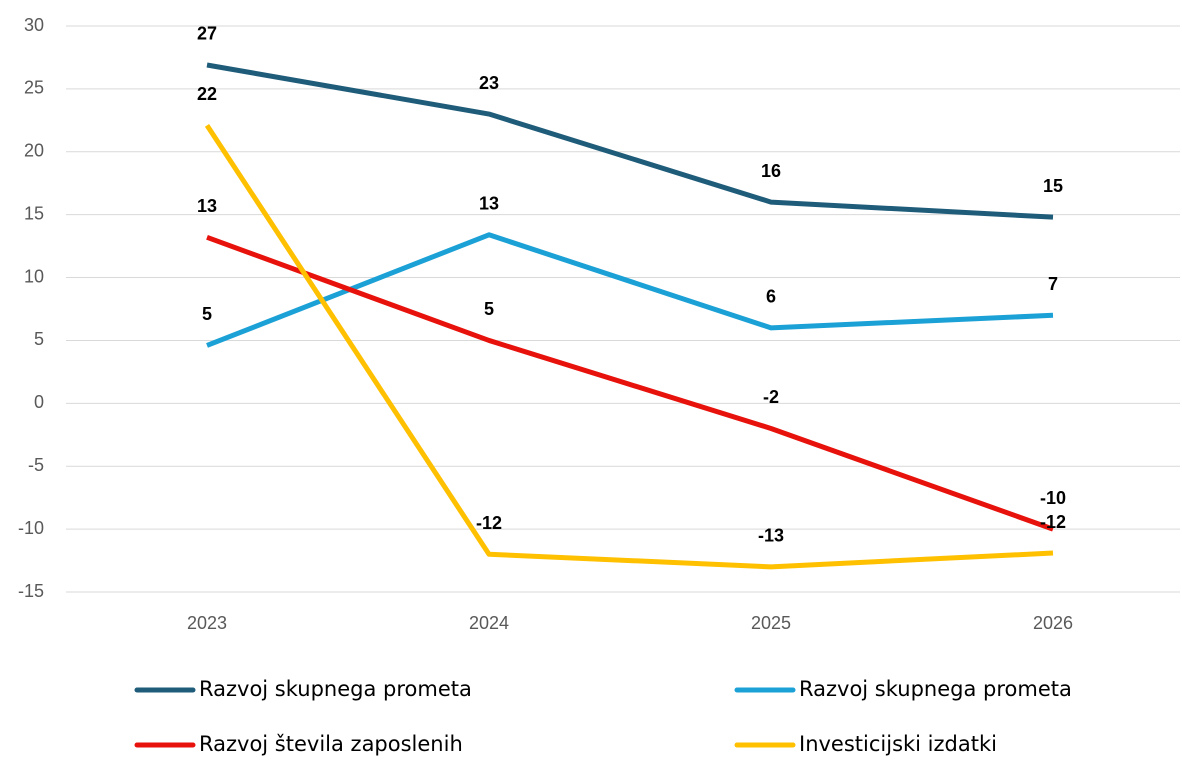  What do you see at coordinates (771, 536) in the screenshot?
I see `data-label: -13` at bounding box center [771, 536].